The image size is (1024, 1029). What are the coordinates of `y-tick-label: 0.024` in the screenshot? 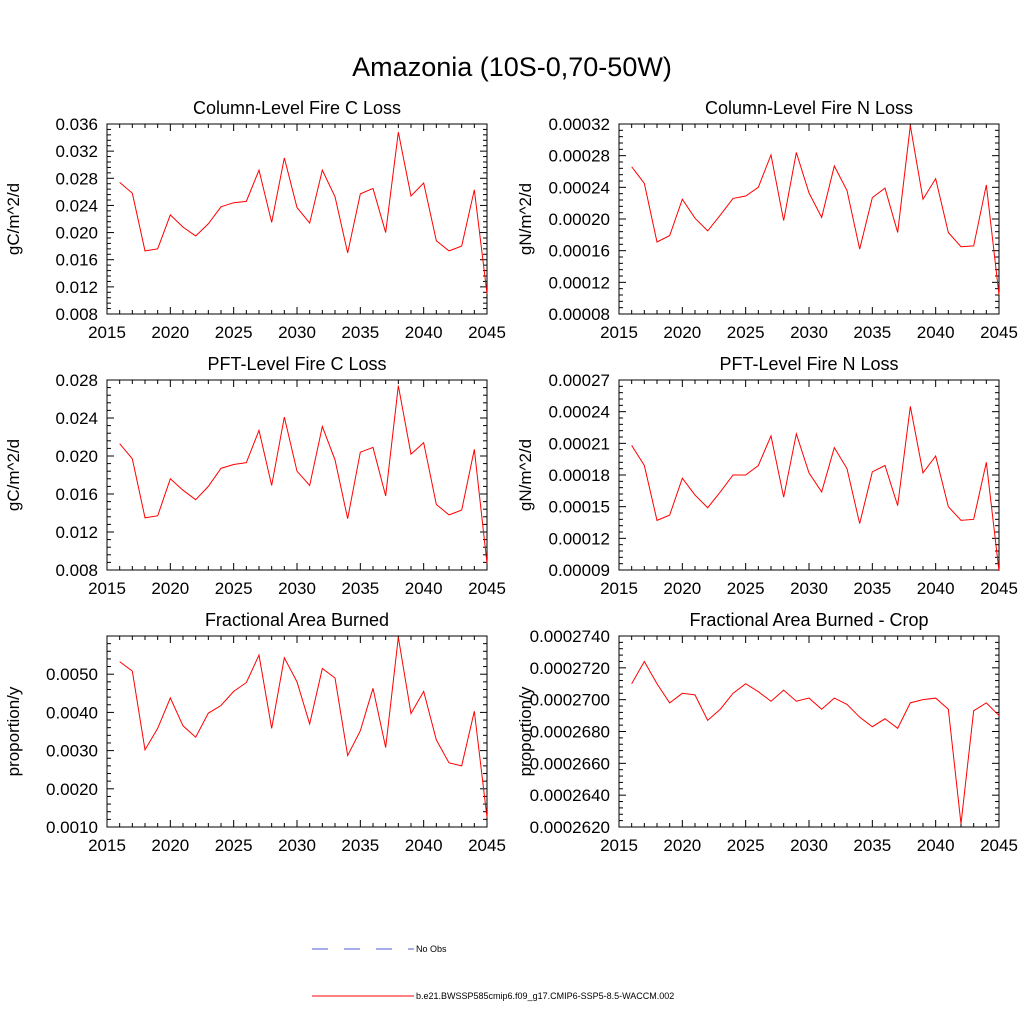 It's located at (76, 418).